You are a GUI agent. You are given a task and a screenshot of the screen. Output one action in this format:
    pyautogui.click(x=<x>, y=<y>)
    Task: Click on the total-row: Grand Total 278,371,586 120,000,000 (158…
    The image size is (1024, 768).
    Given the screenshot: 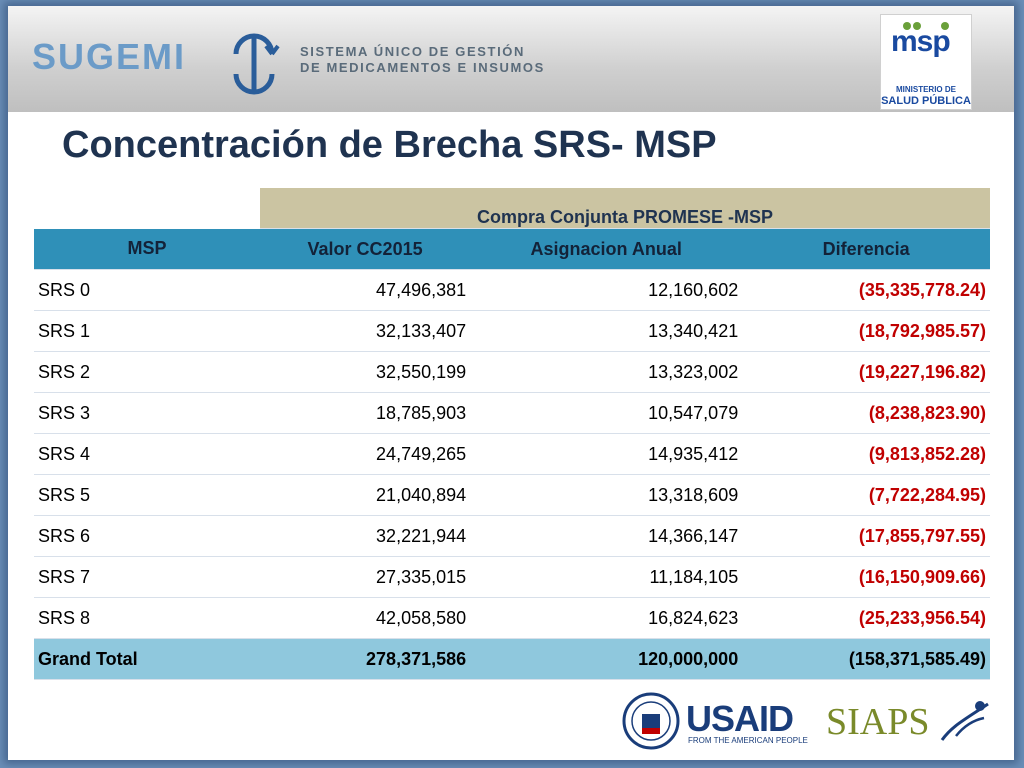 What is the action you would take?
    pyautogui.click(x=512, y=659)
    